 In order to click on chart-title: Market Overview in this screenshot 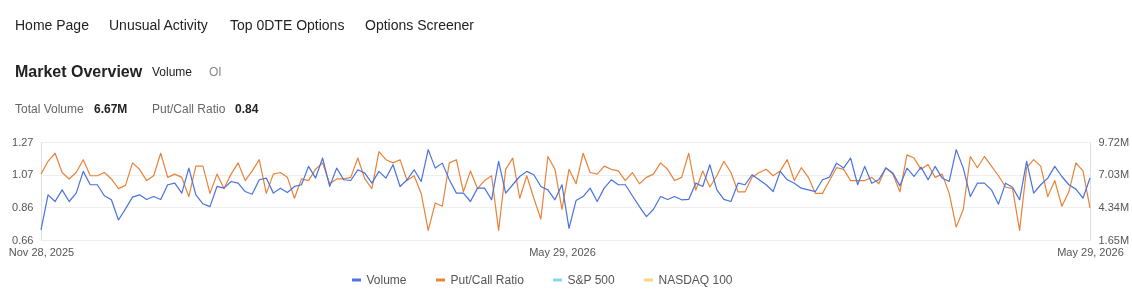, I will do `click(79, 71)`.